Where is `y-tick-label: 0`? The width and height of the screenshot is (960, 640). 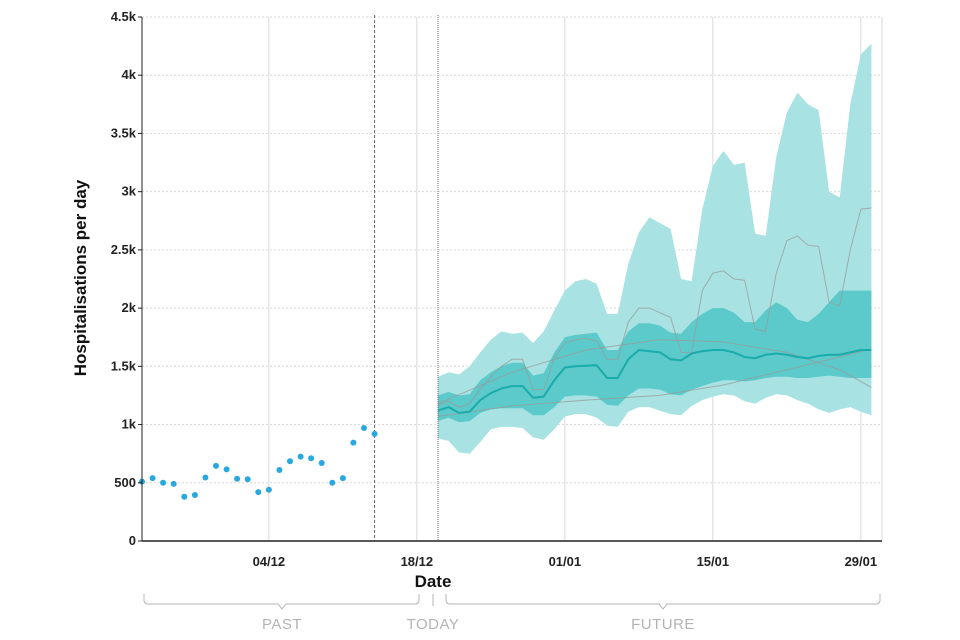
y-tick-label: 0 is located at coordinates (132, 540).